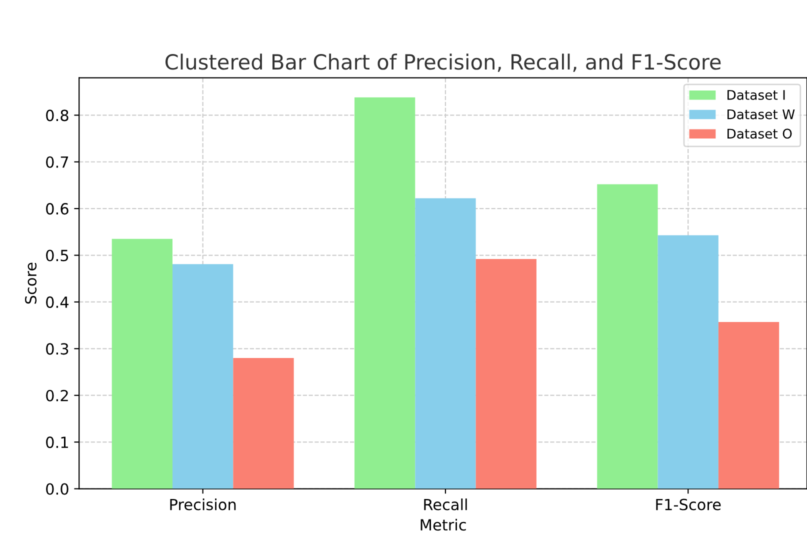  Describe the element at coordinates (30, 283) in the screenshot. I see `y-axis-title: Score` at that location.